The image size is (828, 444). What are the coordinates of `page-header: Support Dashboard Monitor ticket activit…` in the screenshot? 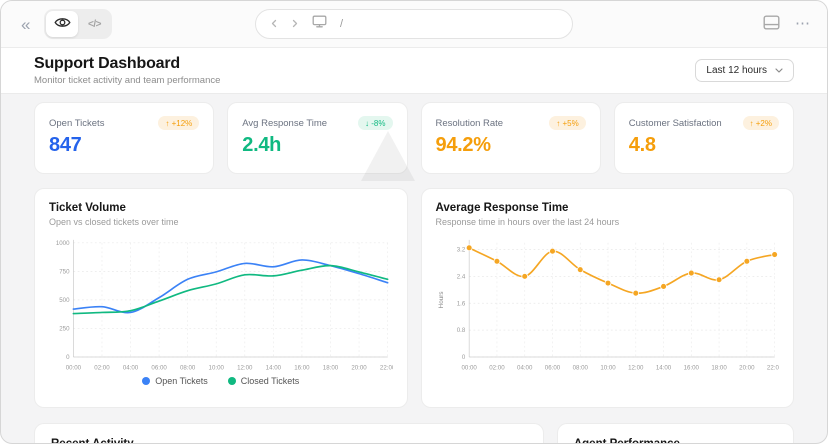 It's located at (414, 71).